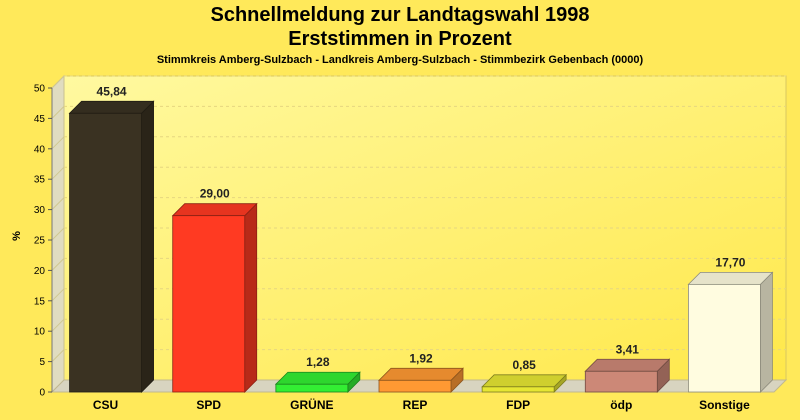 The height and width of the screenshot is (420, 800). I want to click on bar-ödp, so click(627, 375).